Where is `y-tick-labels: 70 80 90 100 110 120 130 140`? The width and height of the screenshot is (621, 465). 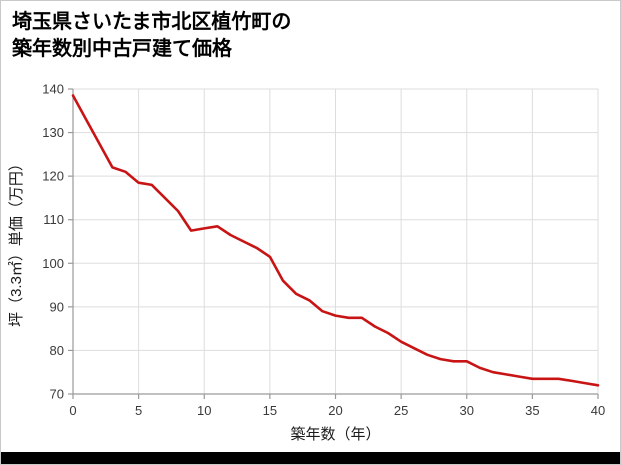
y-tick-labels: 70 80 90 100 110 120 130 140 is located at coordinates (53, 242).